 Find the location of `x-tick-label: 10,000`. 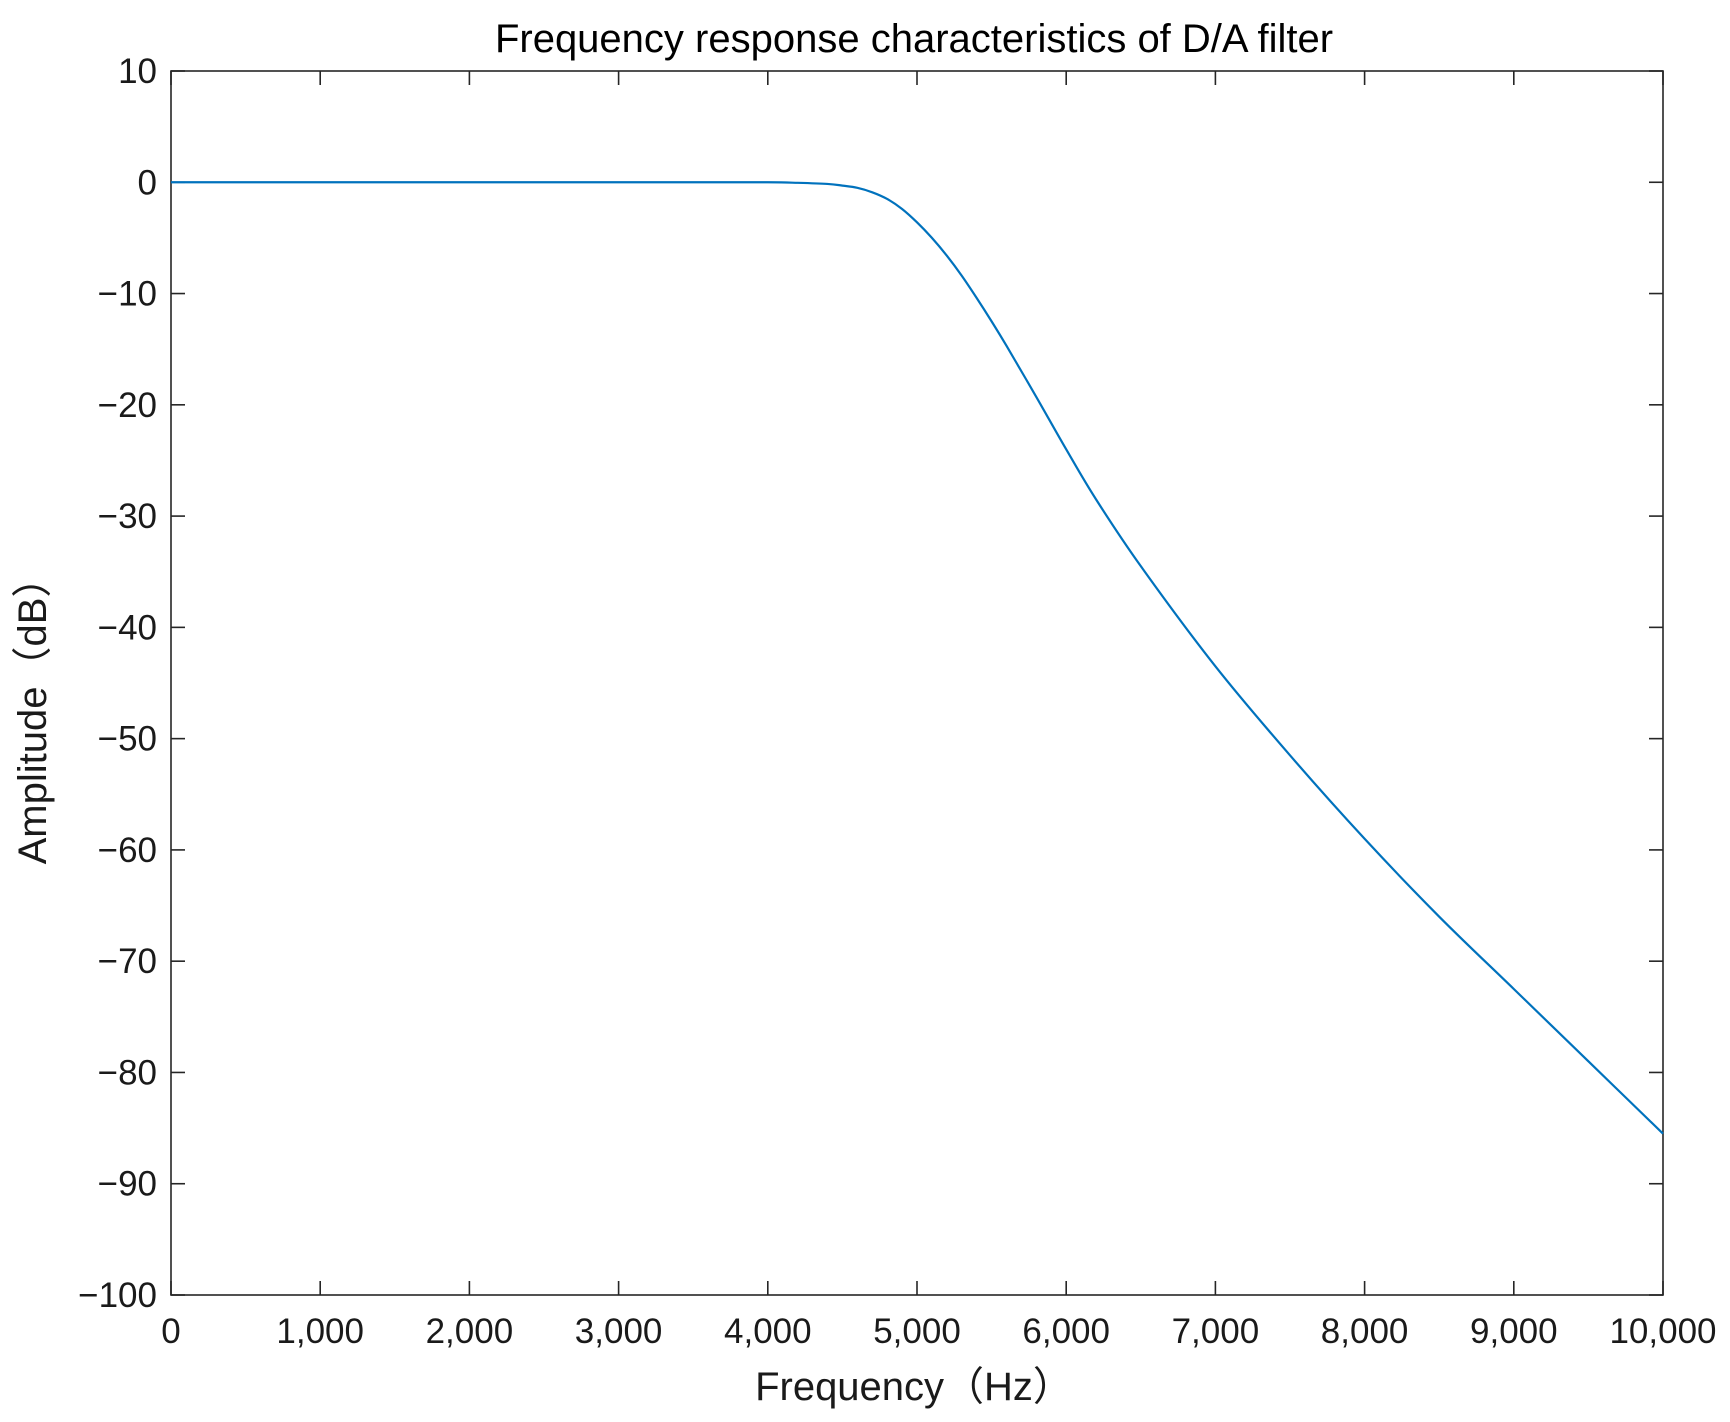

x-tick-label: 10,000 is located at coordinates (1662, 1331).